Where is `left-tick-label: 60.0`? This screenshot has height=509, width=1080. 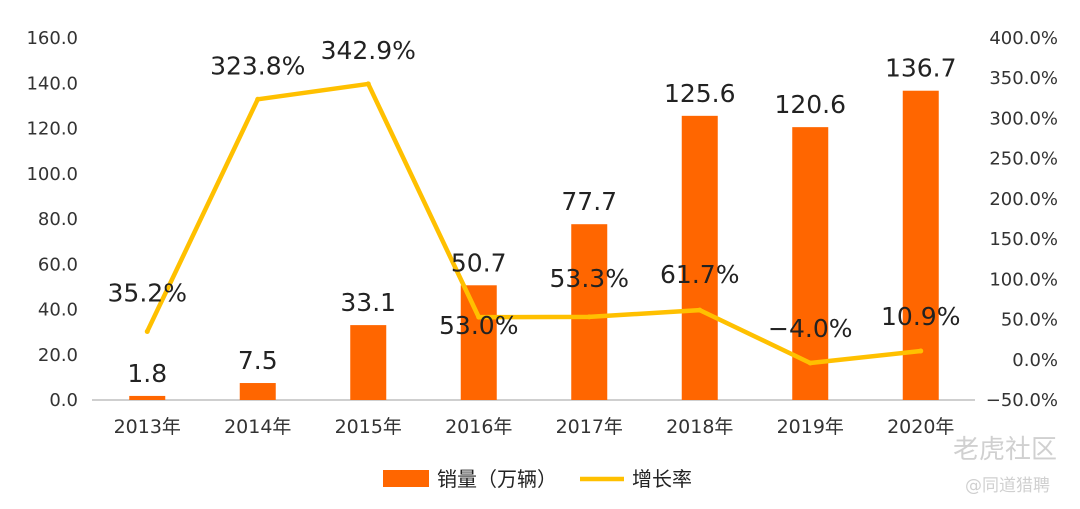
left-tick-label: 60.0 is located at coordinates (58, 264).